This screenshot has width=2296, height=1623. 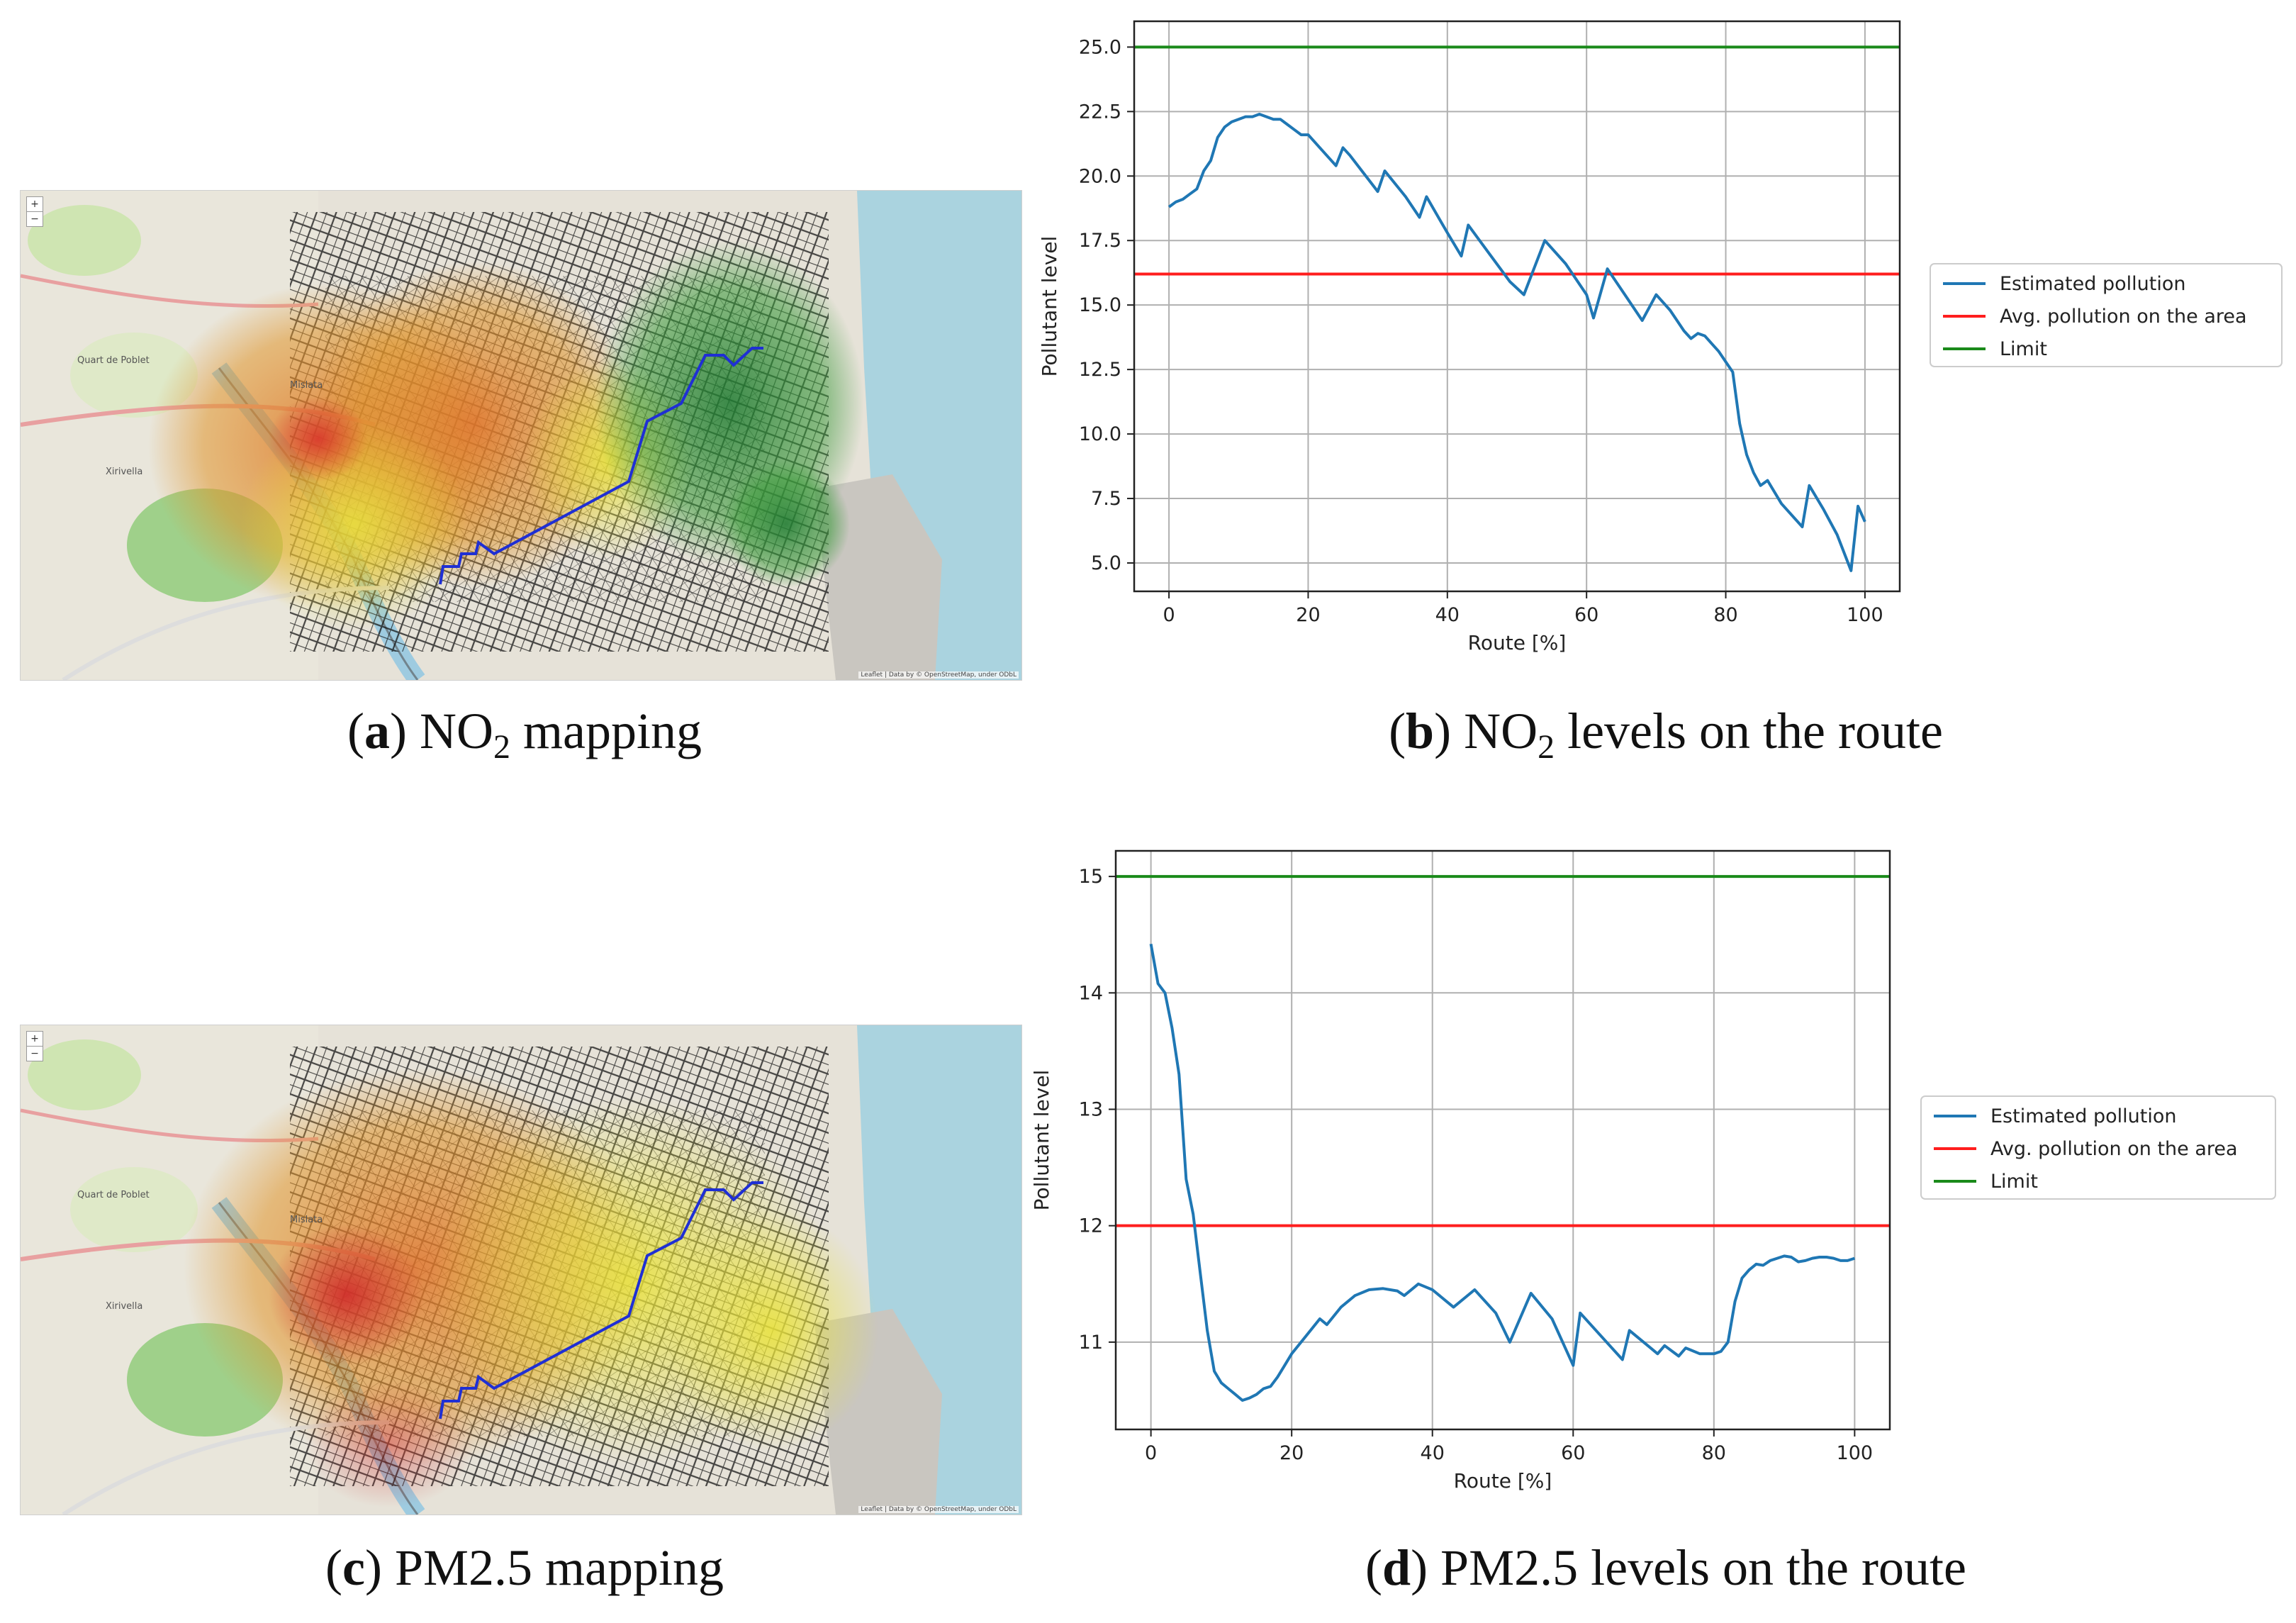 I want to click on plot-area, so click(x=1503, y=1140).